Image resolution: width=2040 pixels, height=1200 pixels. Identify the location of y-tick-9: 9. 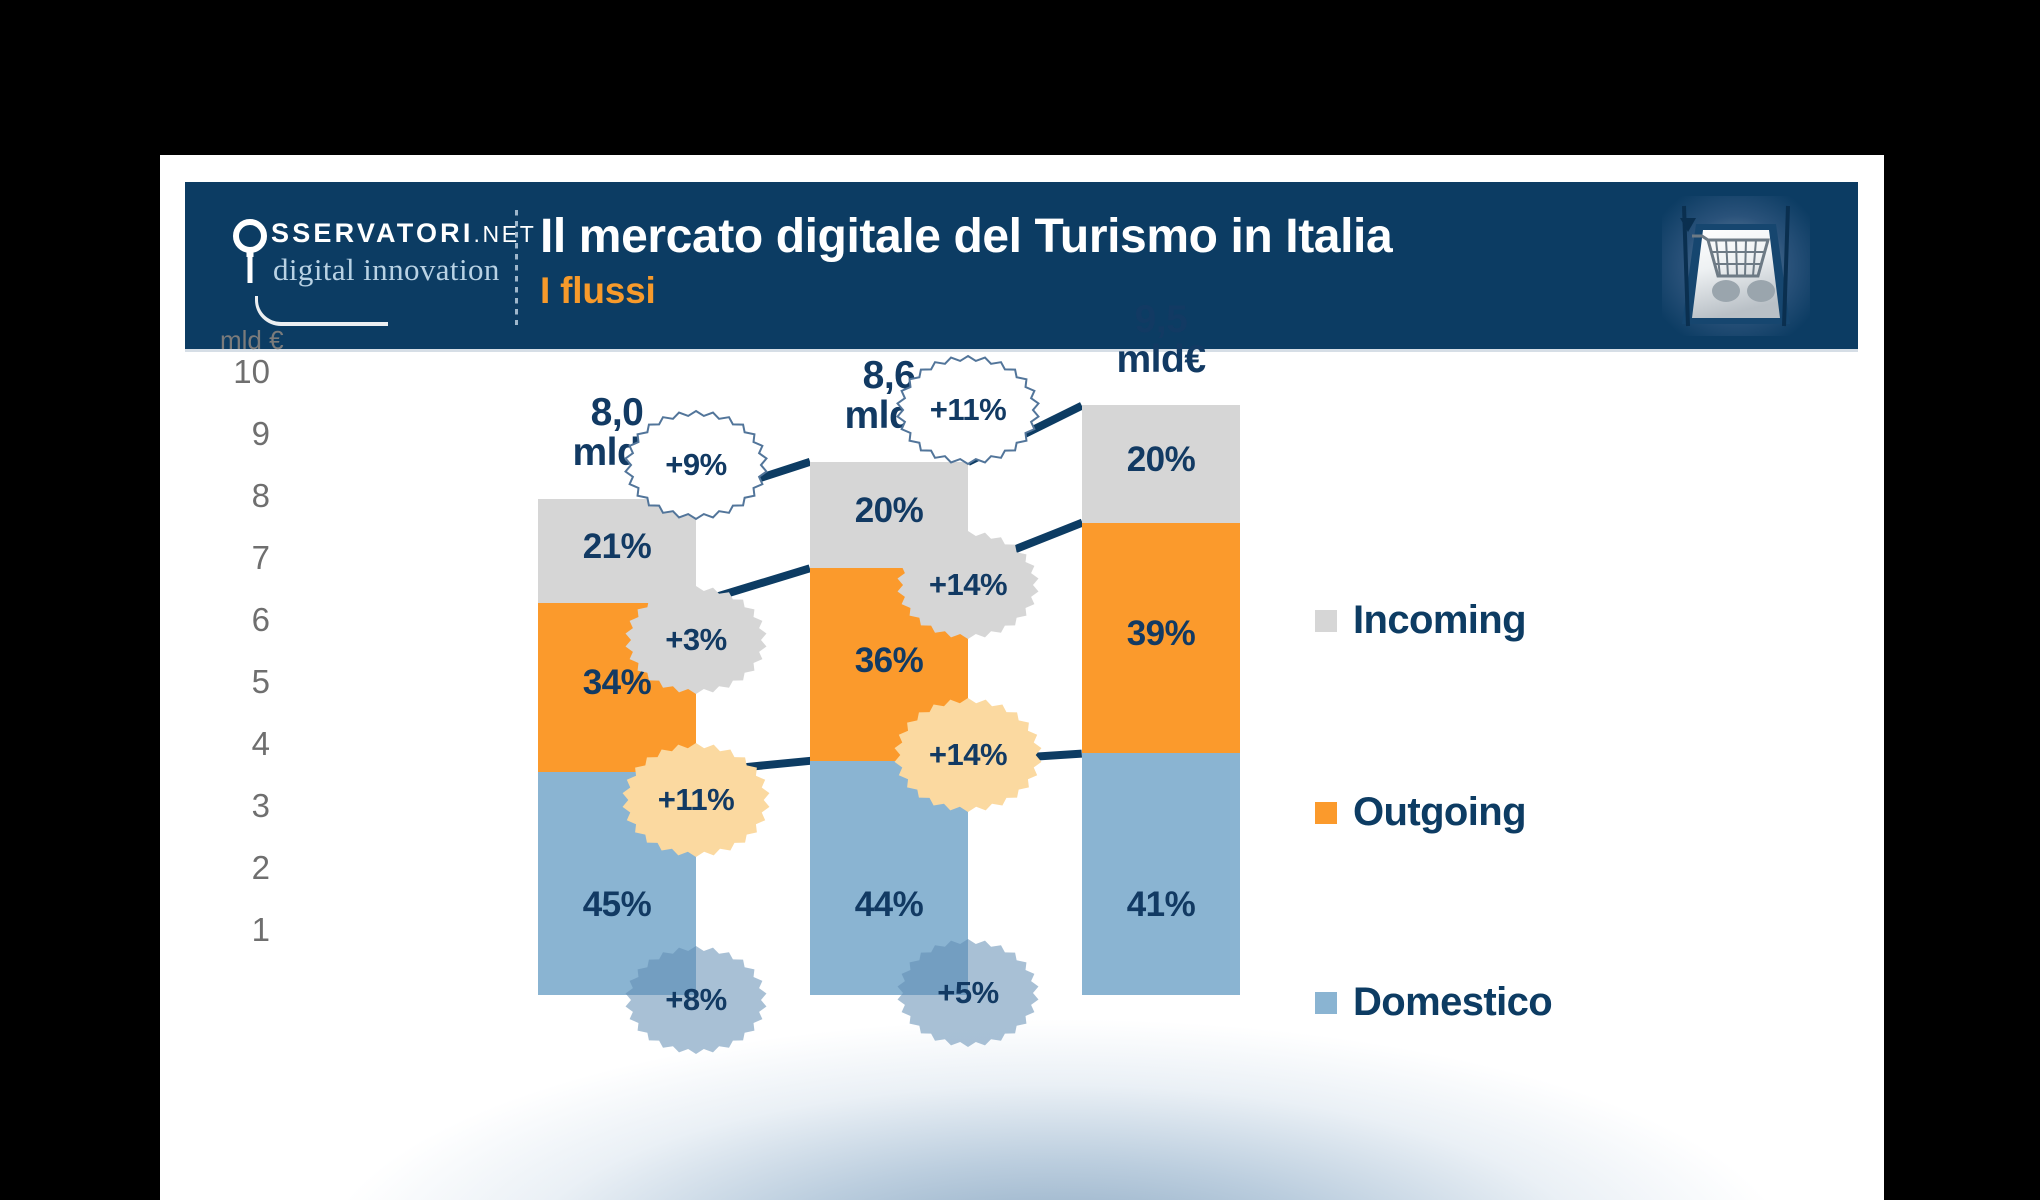
(260, 433).